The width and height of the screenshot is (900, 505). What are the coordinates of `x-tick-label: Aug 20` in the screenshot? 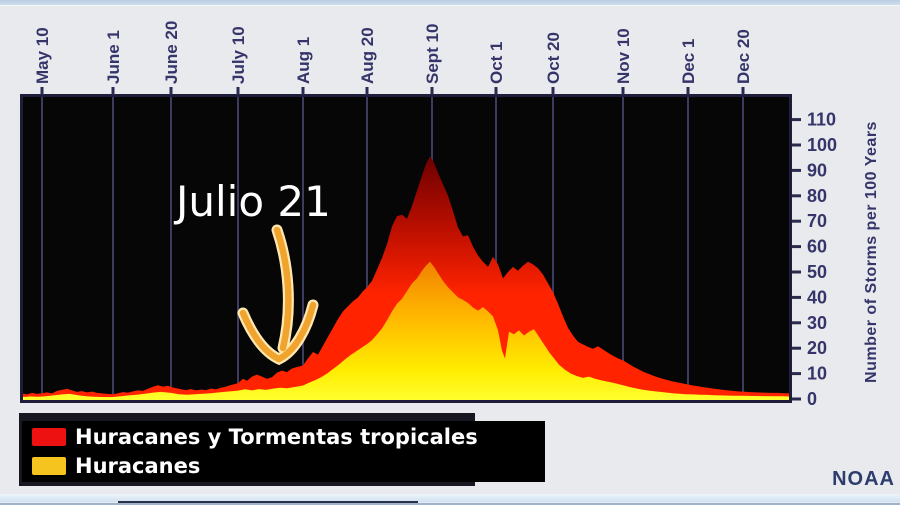 It's located at (367, 55).